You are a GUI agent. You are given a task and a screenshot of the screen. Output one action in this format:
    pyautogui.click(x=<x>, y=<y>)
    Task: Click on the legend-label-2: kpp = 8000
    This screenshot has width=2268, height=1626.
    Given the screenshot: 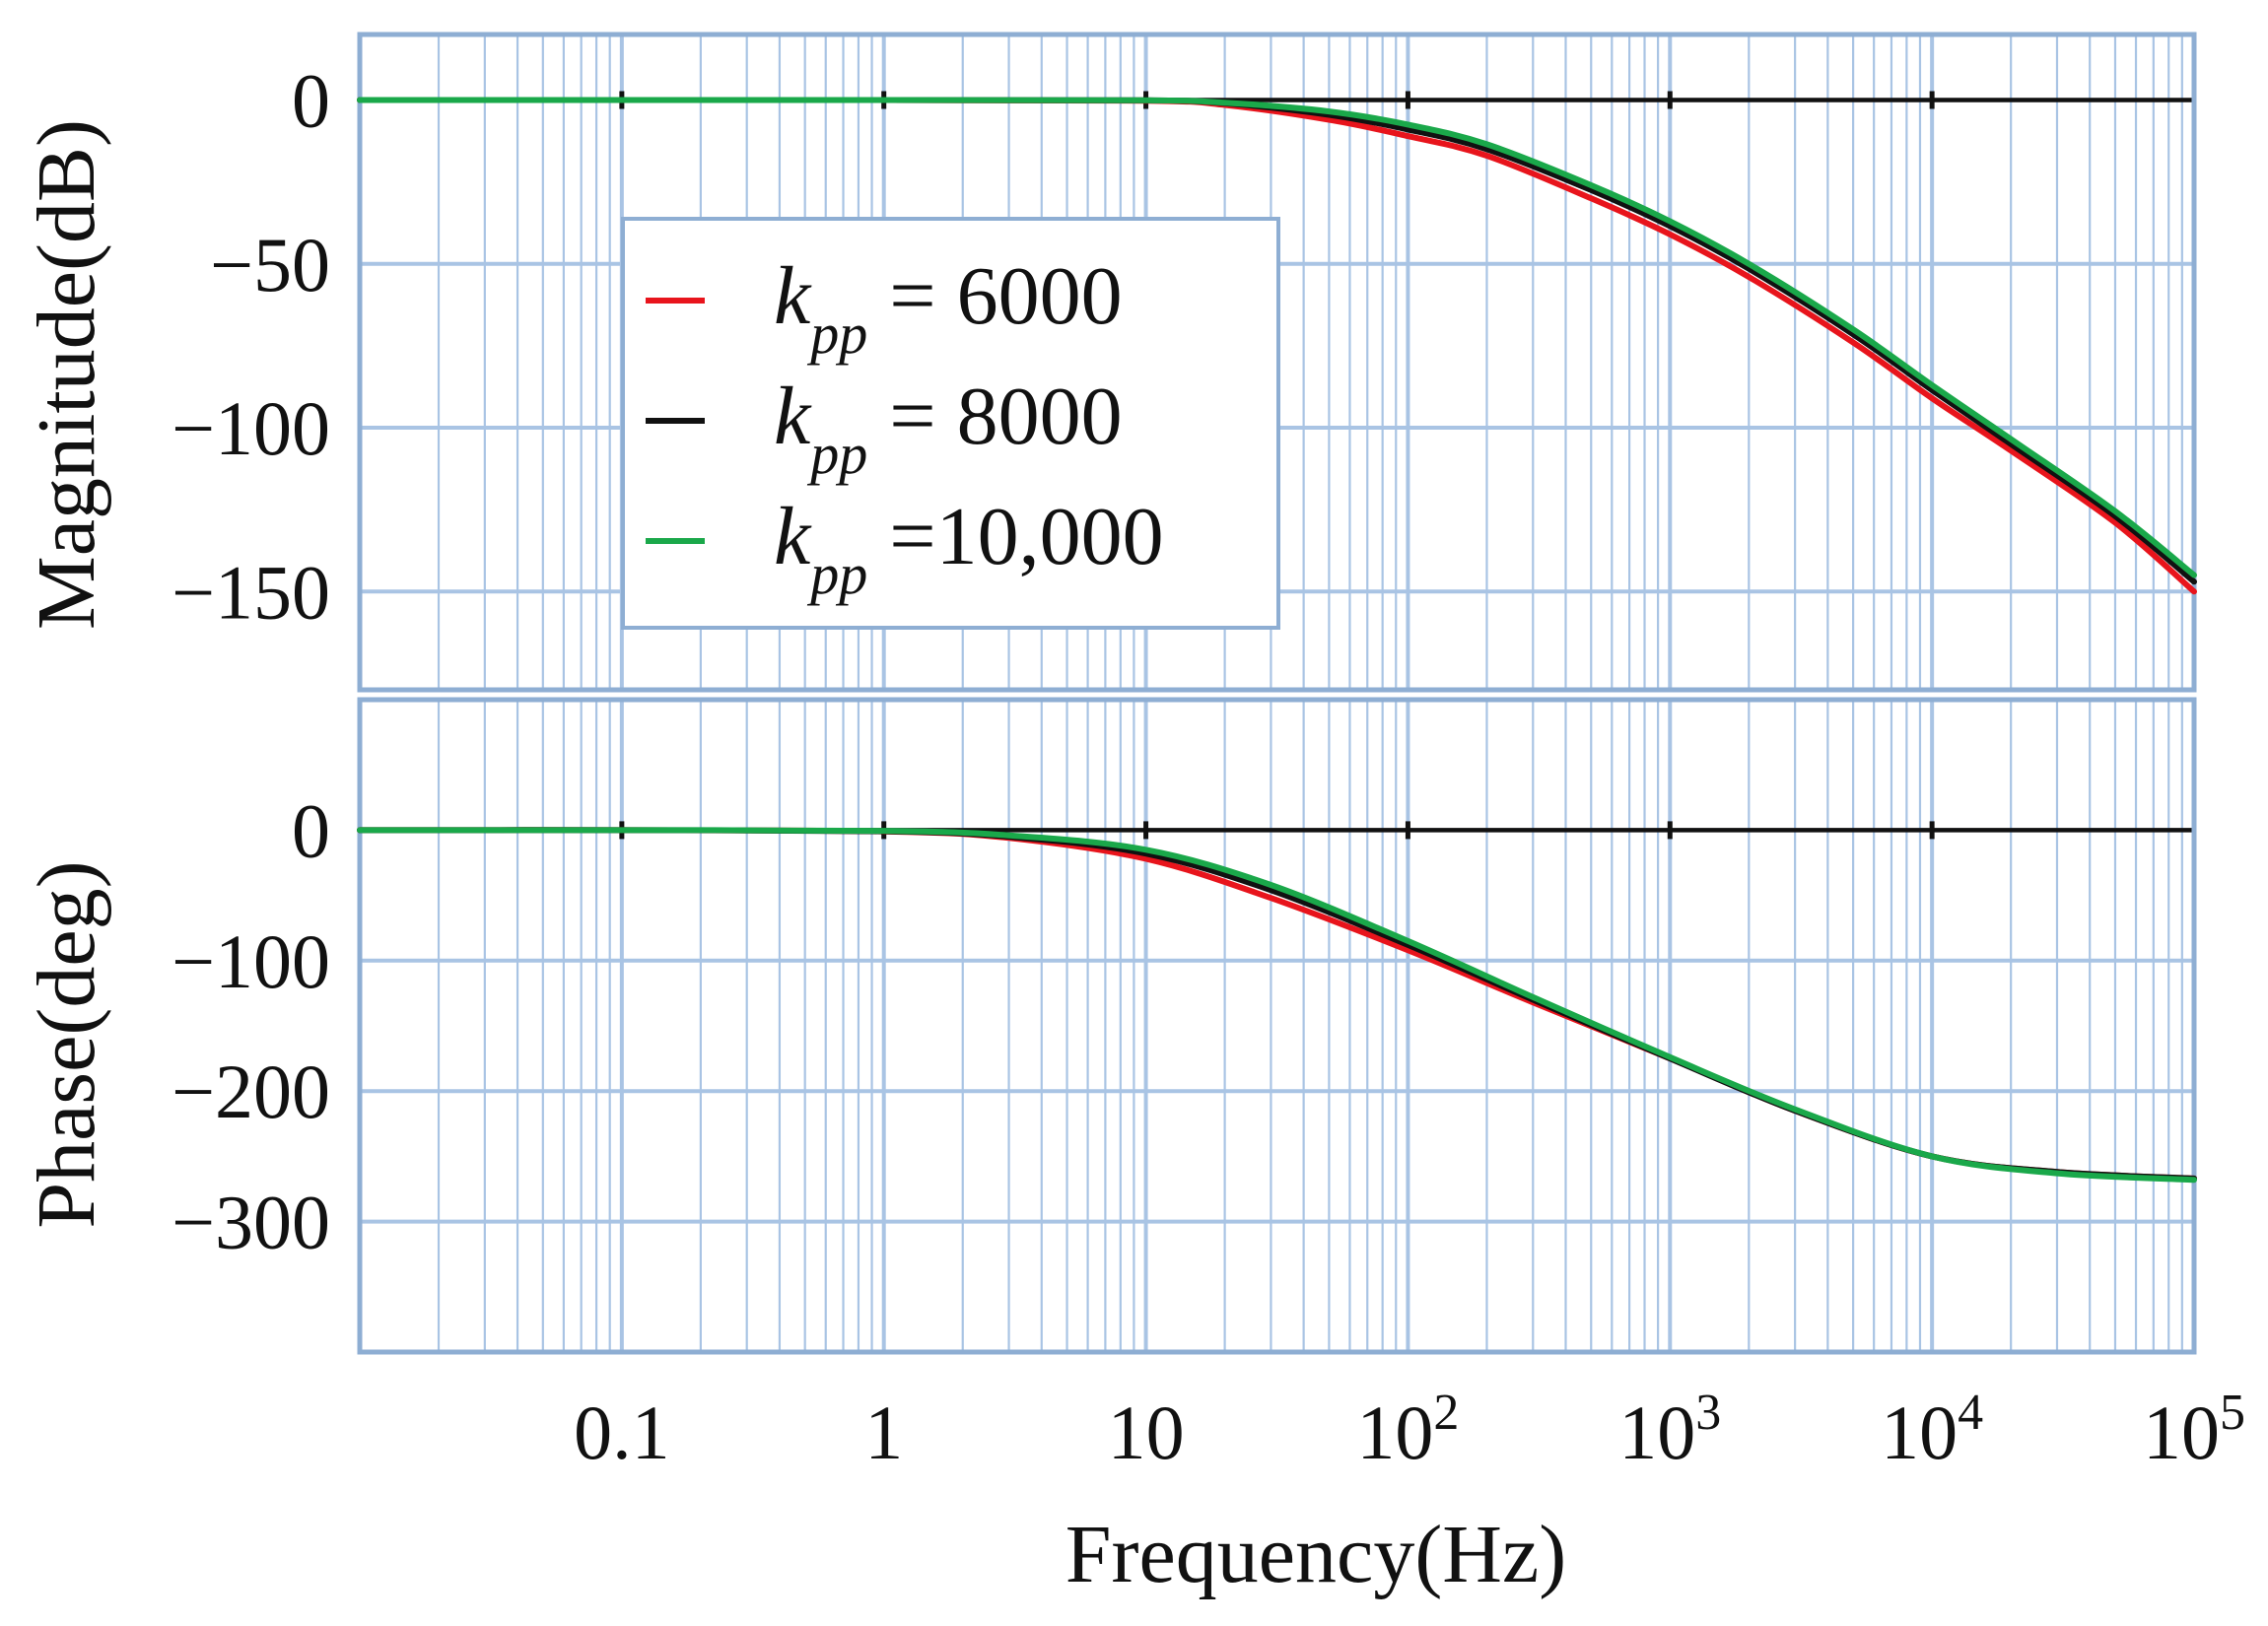 What is the action you would take?
    pyautogui.click(x=948, y=429)
    